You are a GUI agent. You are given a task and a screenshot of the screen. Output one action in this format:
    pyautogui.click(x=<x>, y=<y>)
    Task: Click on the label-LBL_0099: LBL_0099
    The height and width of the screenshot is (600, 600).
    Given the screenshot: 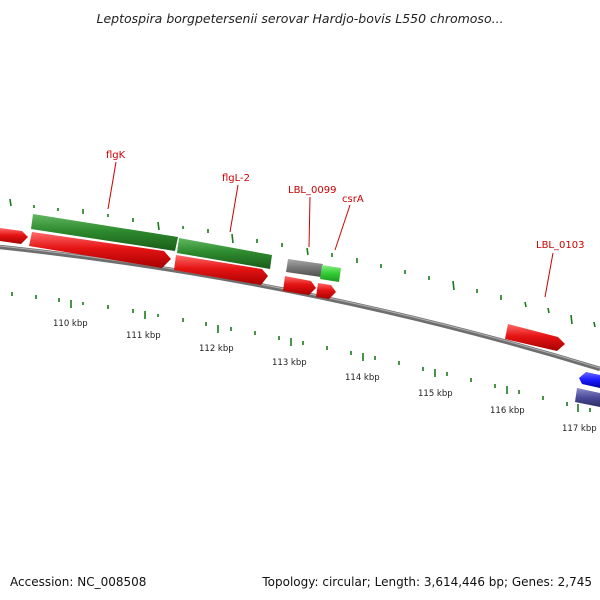 What is the action you would take?
    pyautogui.click(x=312, y=190)
    